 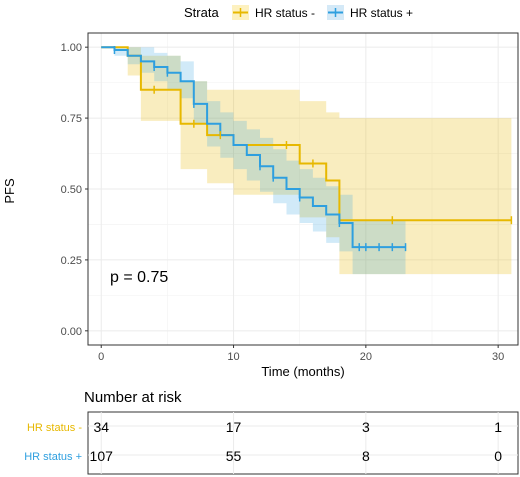 I want to click on y-axis-ticks: 0.00 0.25 0.50 0.75 1.00, so click(x=74, y=190).